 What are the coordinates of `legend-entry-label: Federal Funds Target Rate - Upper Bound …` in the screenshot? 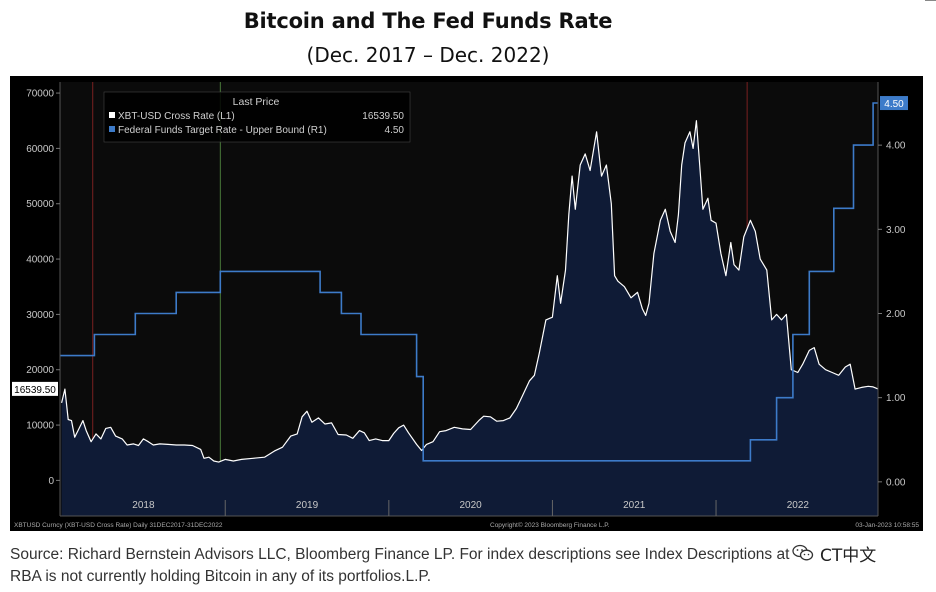 It's located at (222, 130).